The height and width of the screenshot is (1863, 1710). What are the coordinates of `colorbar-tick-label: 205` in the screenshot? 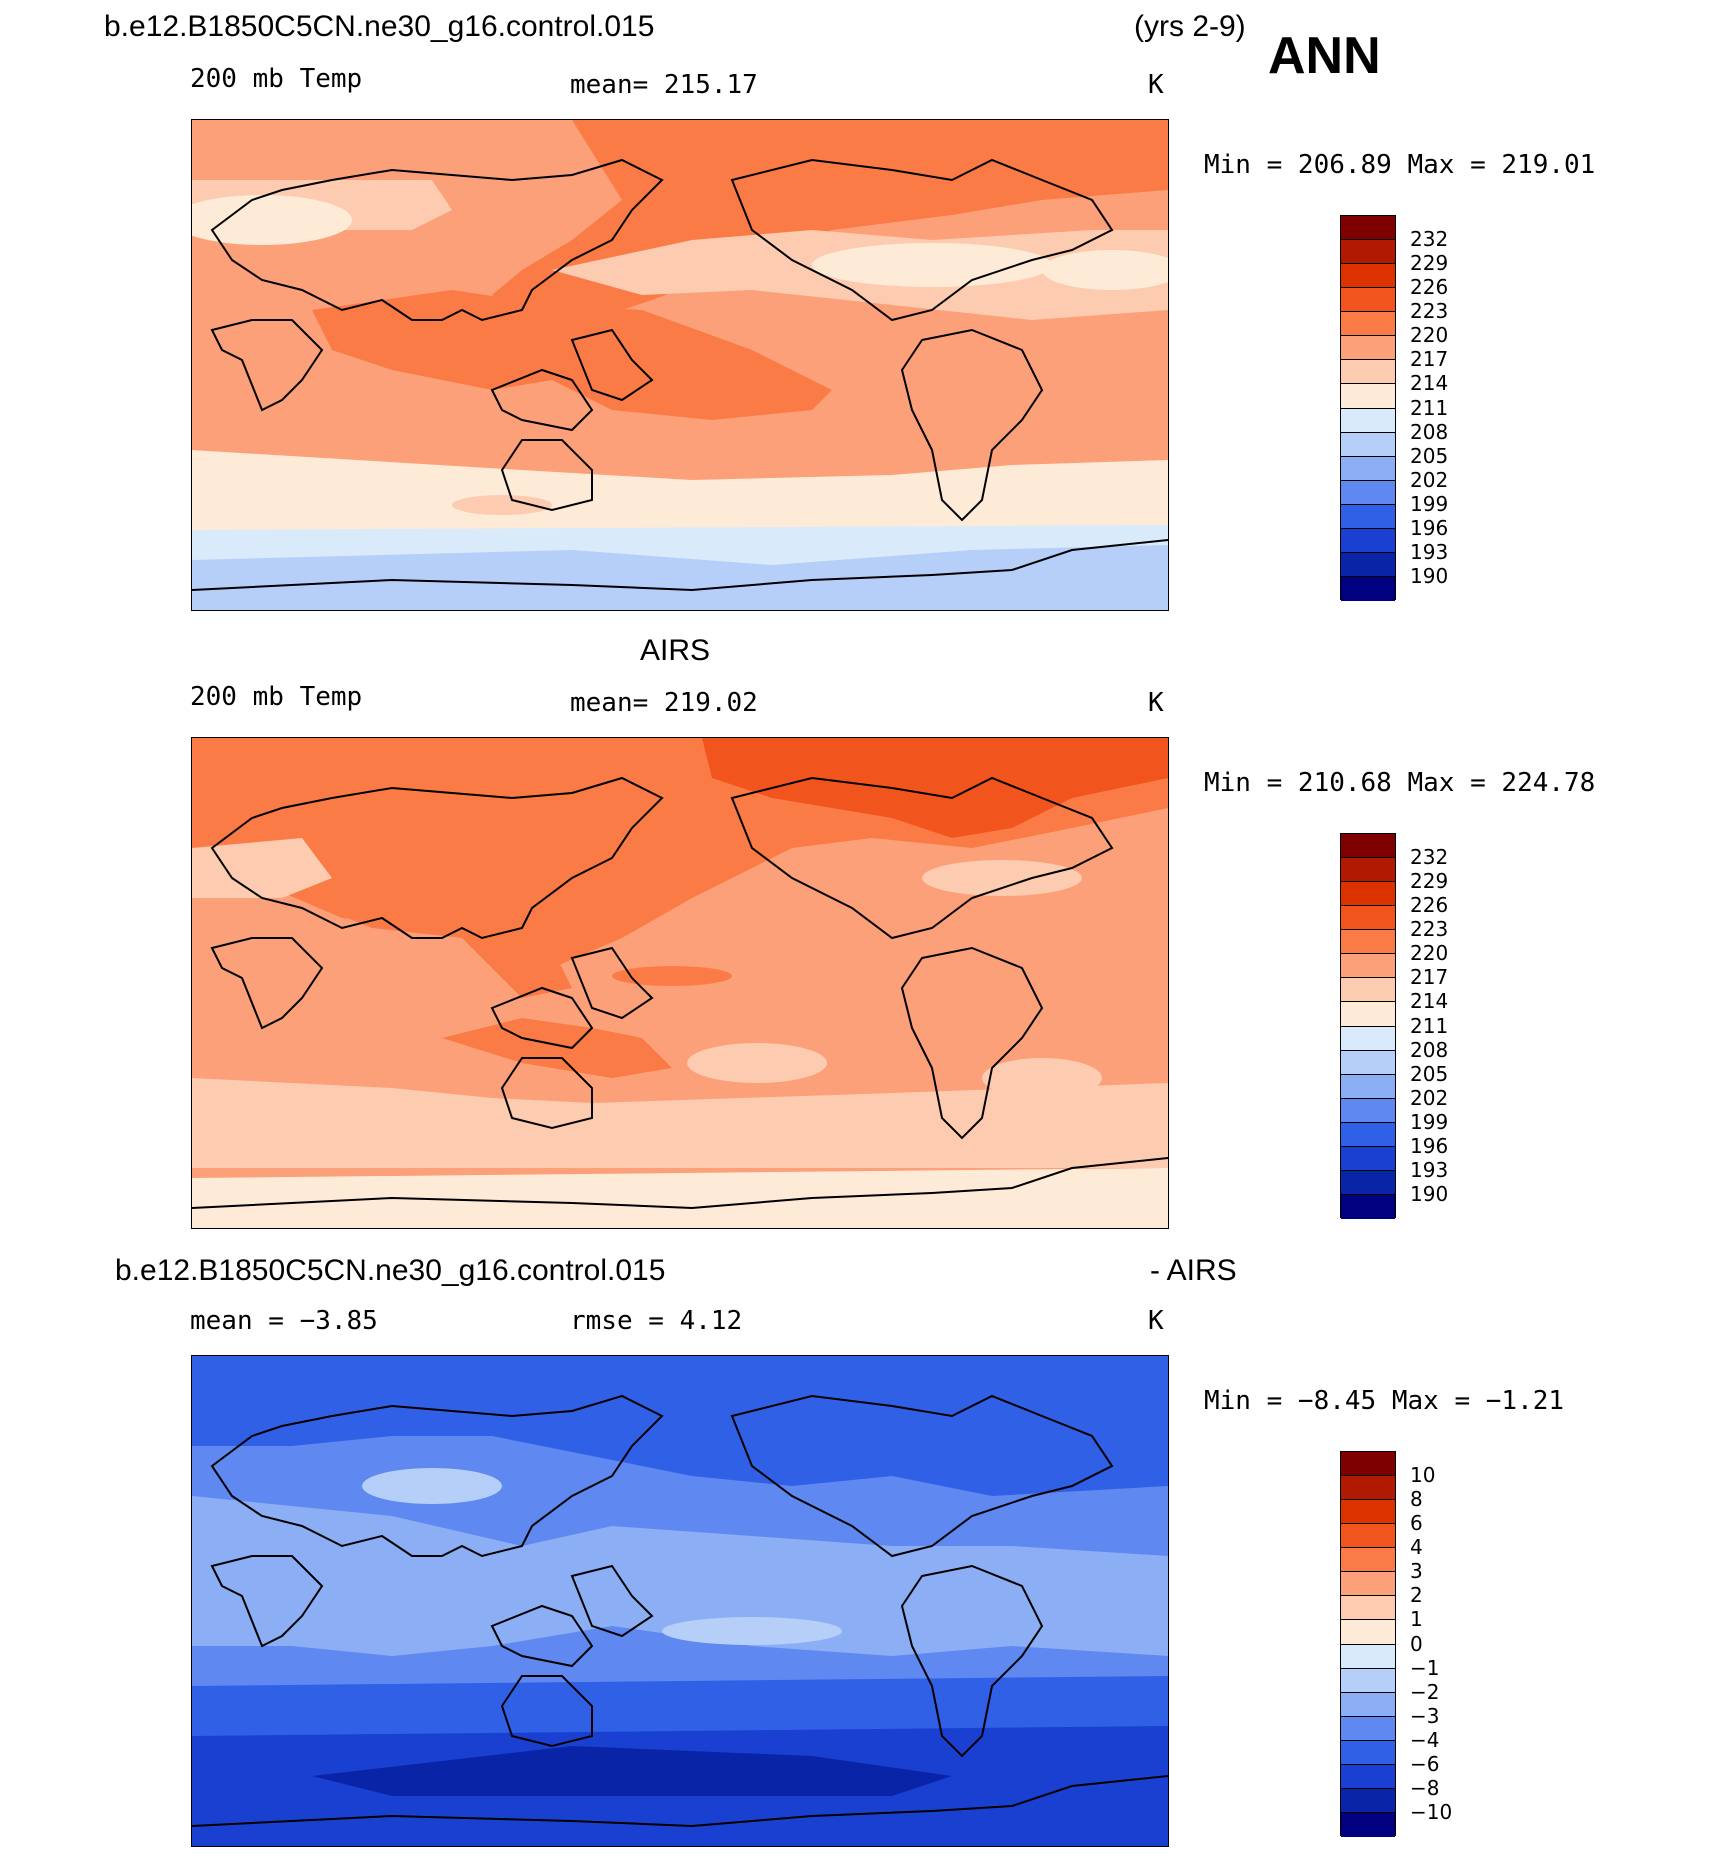 It's located at (1429, 1073).